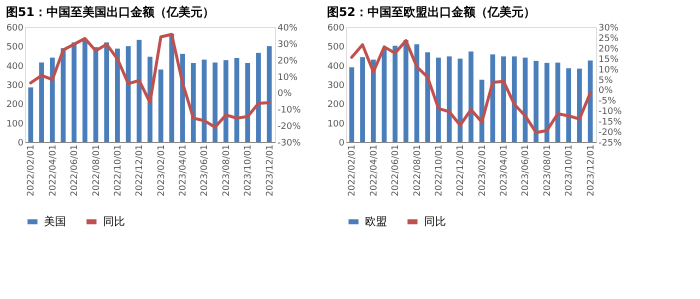  I want to click on y2-tick-label: 25%, so click(608, 39).